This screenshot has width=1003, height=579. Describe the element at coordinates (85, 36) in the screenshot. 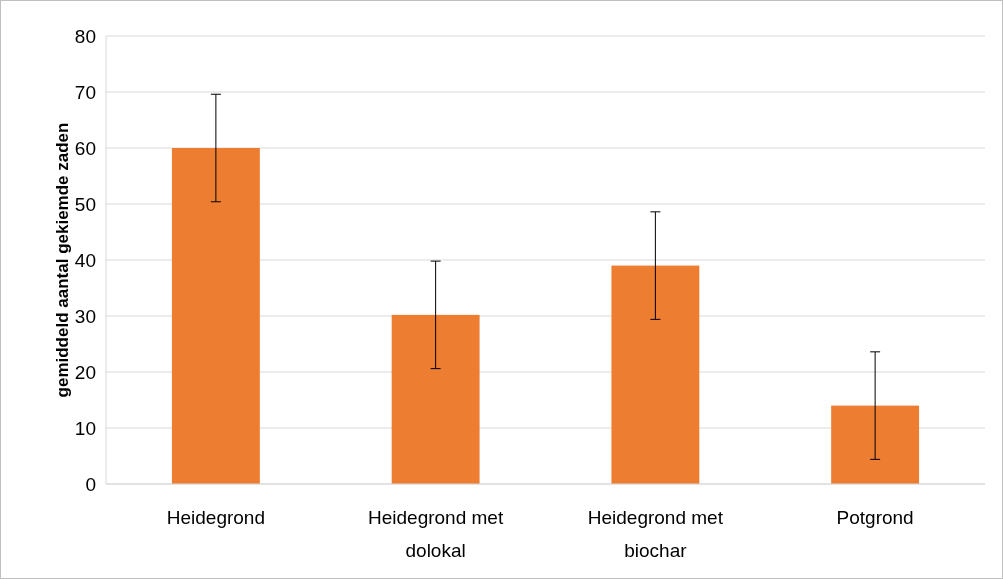

I see `y-tick-label: 80` at that location.